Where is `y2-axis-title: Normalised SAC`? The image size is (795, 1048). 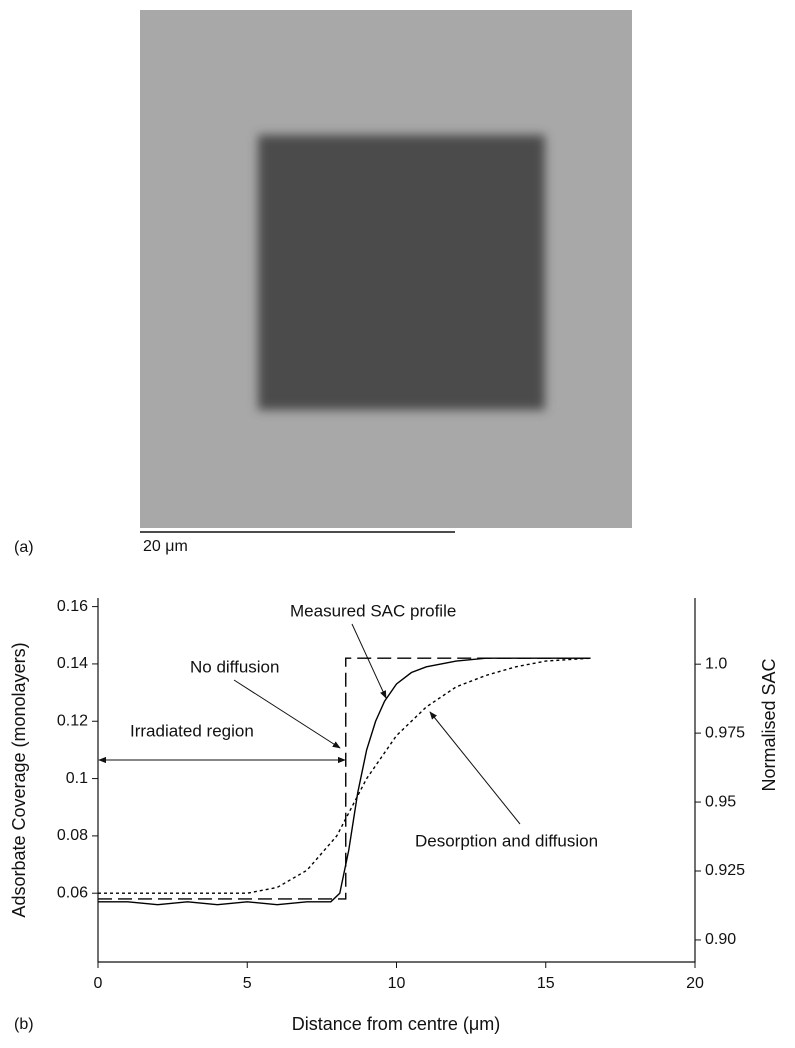
y2-axis-title: Normalised SAC is located at coordinates (769, 724).